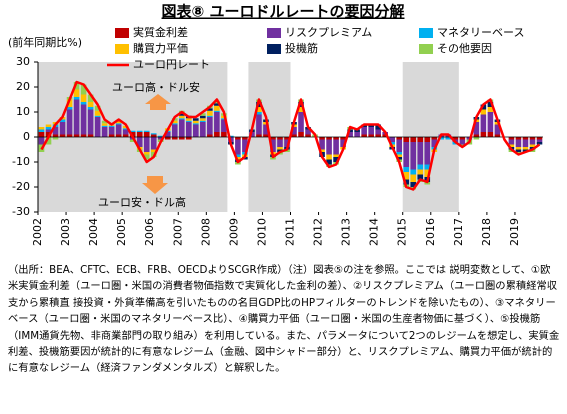 This screenshot has height=414, width=567. What do you see at coordinates (430, 232) in the screenshot?
I see `x-tick-label: 2016` at bounding box center [430, 232].